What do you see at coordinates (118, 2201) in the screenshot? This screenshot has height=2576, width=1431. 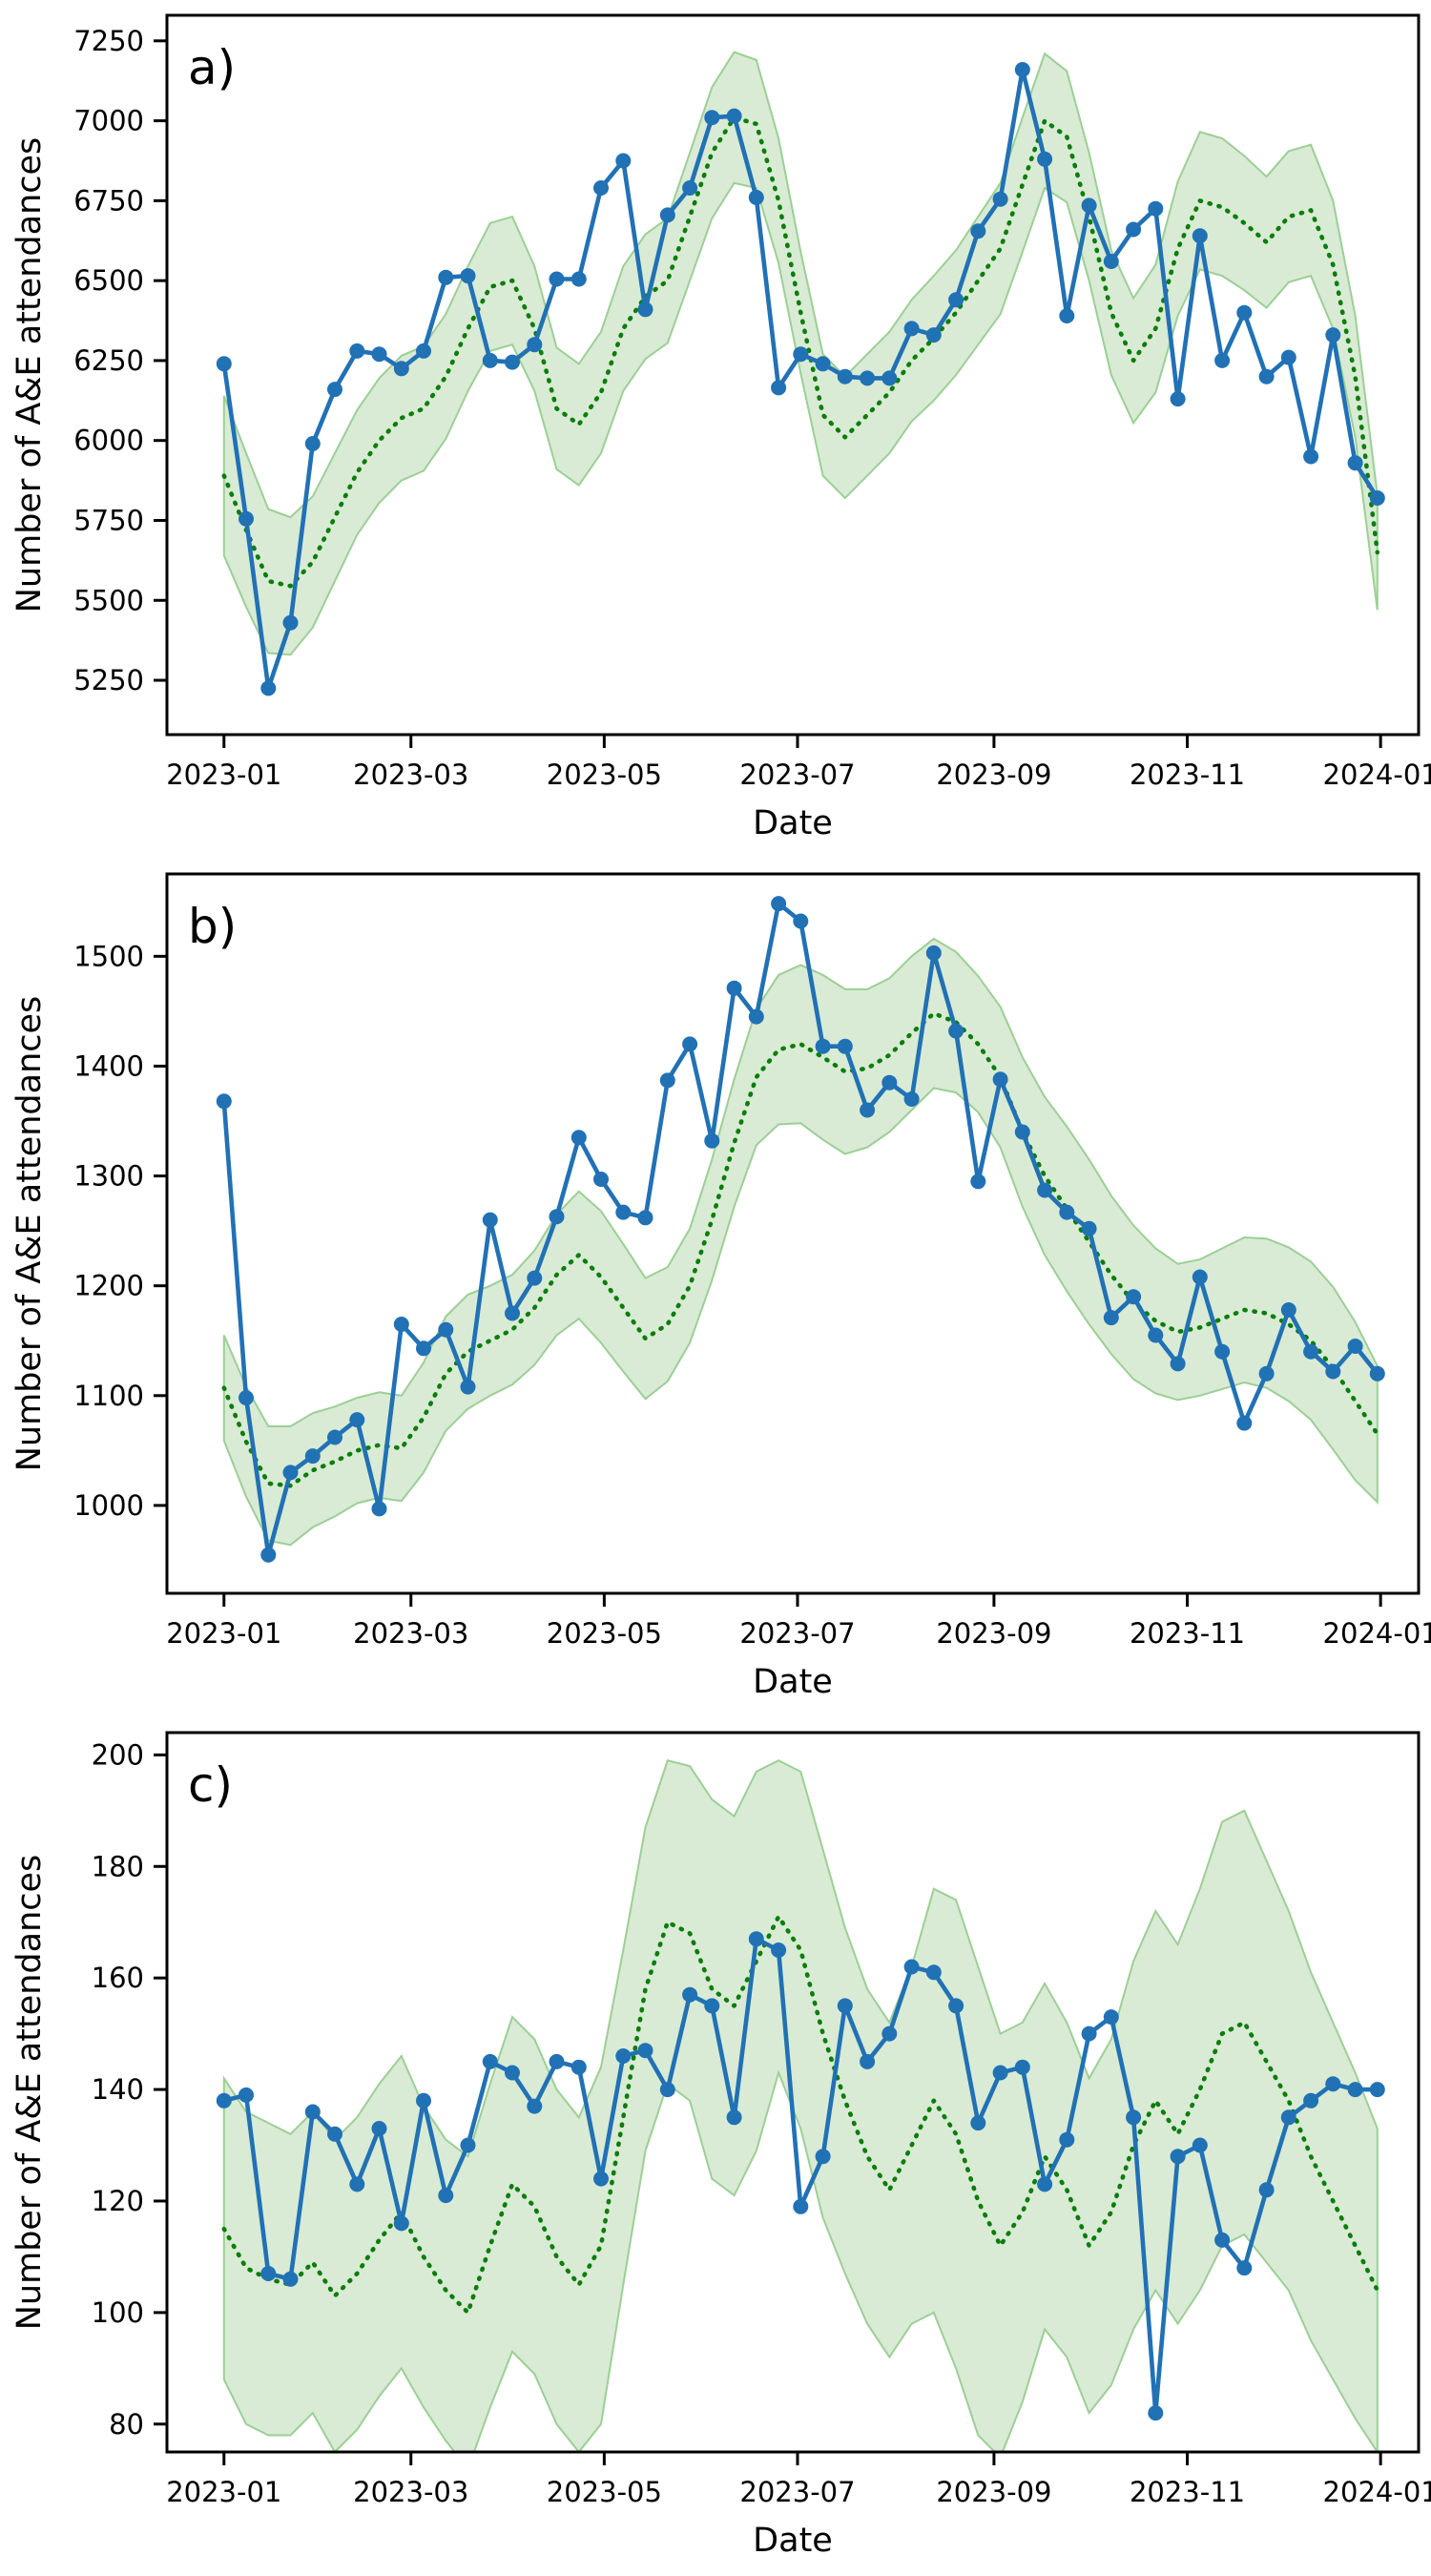 I see `y-tick-label: 120` at bounding box center [118, 2201].